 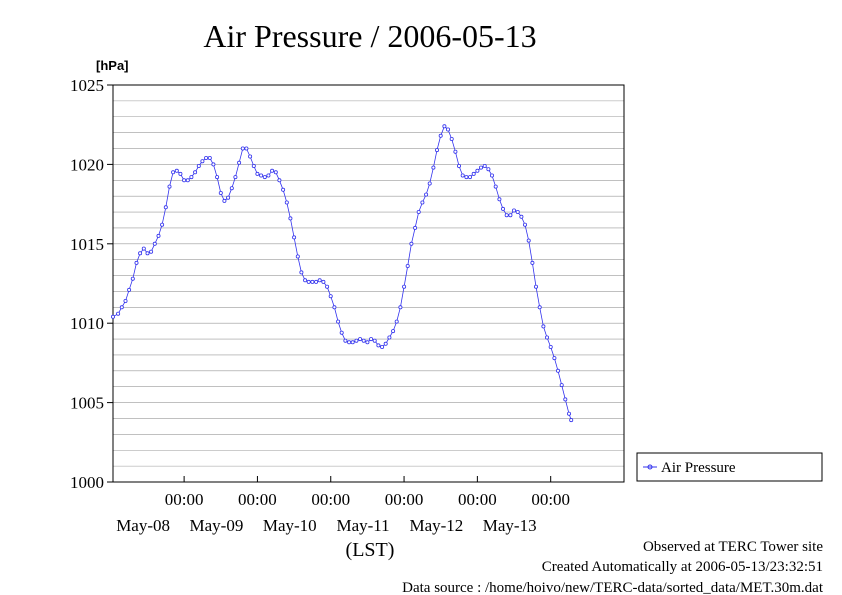 I want to click on legend-marker-swatch, so click(x=650, y=467).